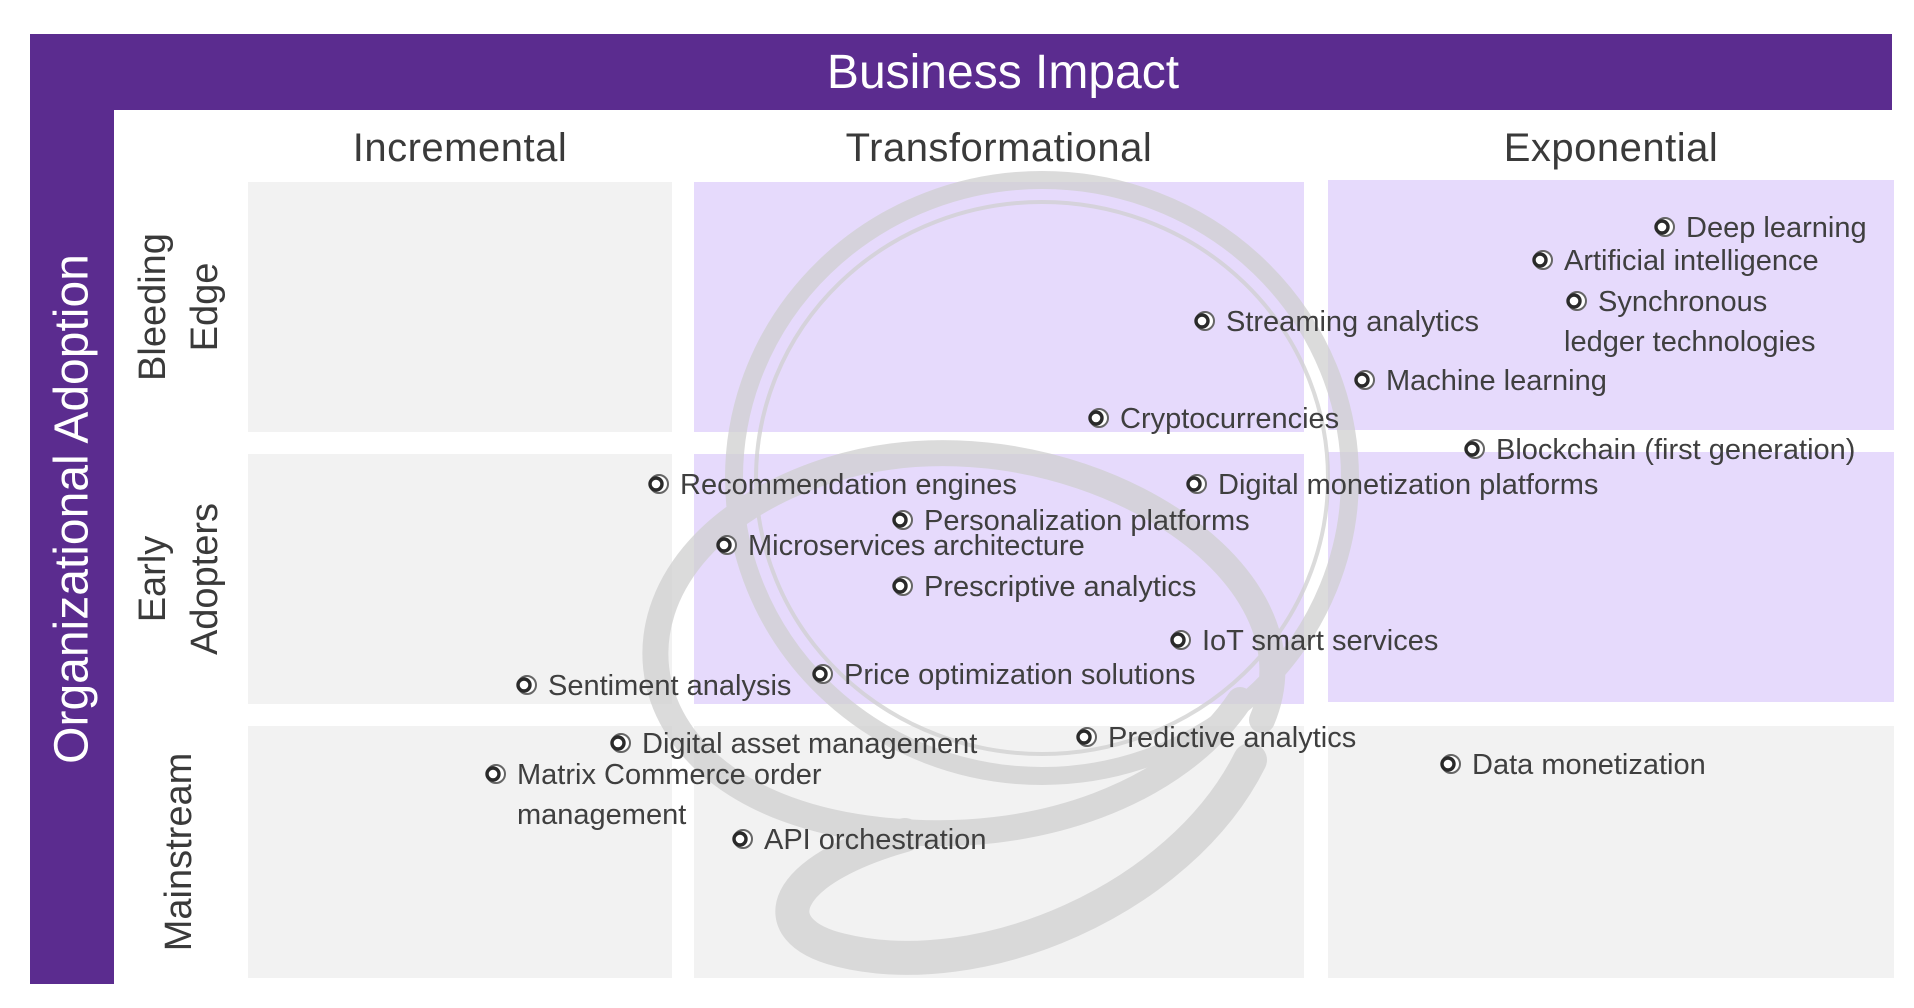  I want to click on item-matrix-commerce: Matrix Commerce order management, so click(653, 795).